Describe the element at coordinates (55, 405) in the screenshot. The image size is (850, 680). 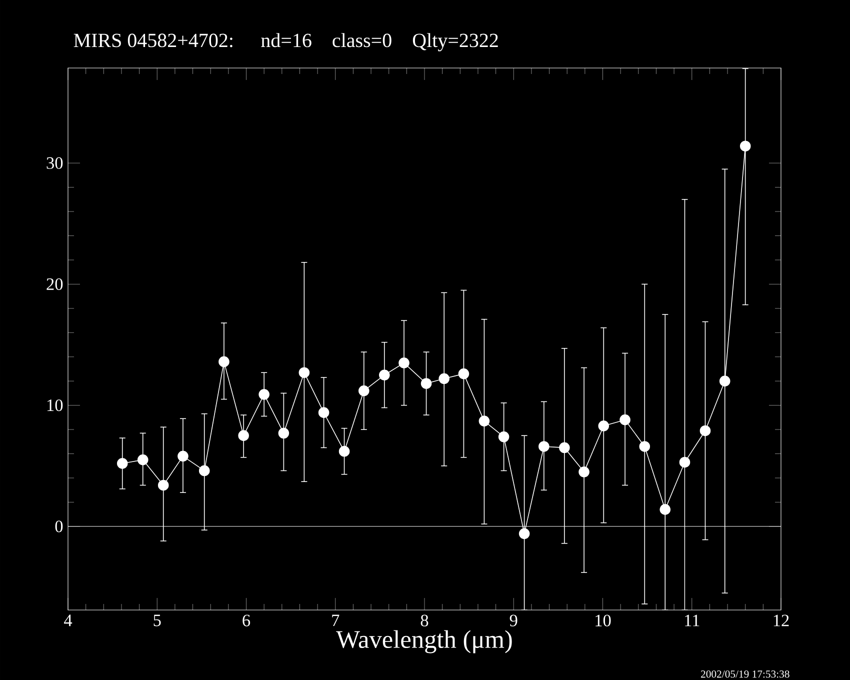
I see `y-tick-label: 10` at that location.